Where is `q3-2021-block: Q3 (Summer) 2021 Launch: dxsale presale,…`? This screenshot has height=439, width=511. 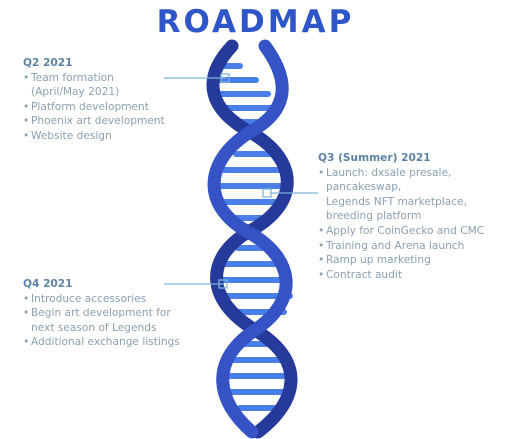
q3-2021-block: Q3 (Summer) 2021 Launch: dxsale presale,… is located at coordinates (401, 216).